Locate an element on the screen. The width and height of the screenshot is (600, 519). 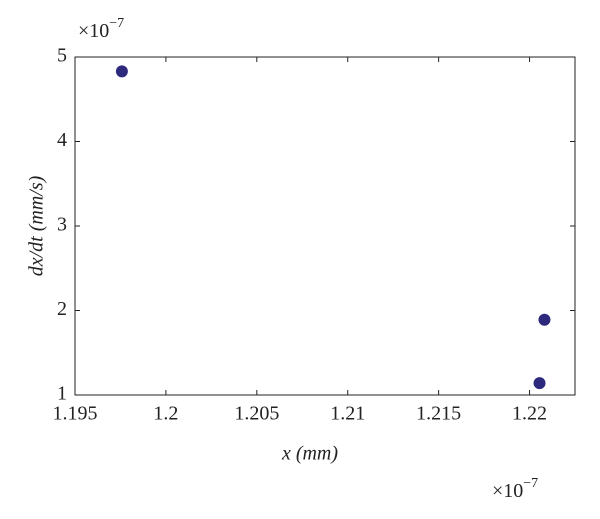
x-axis-label: x (mm) is located at coordinates (309, 454).